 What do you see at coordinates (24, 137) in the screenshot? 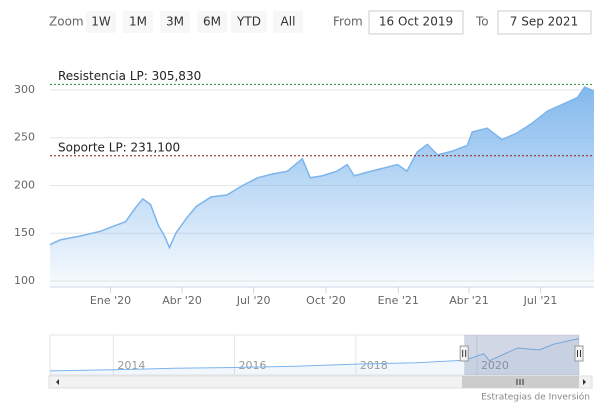
I see `y-tick-label: 250` at bounding box center [24, 137].